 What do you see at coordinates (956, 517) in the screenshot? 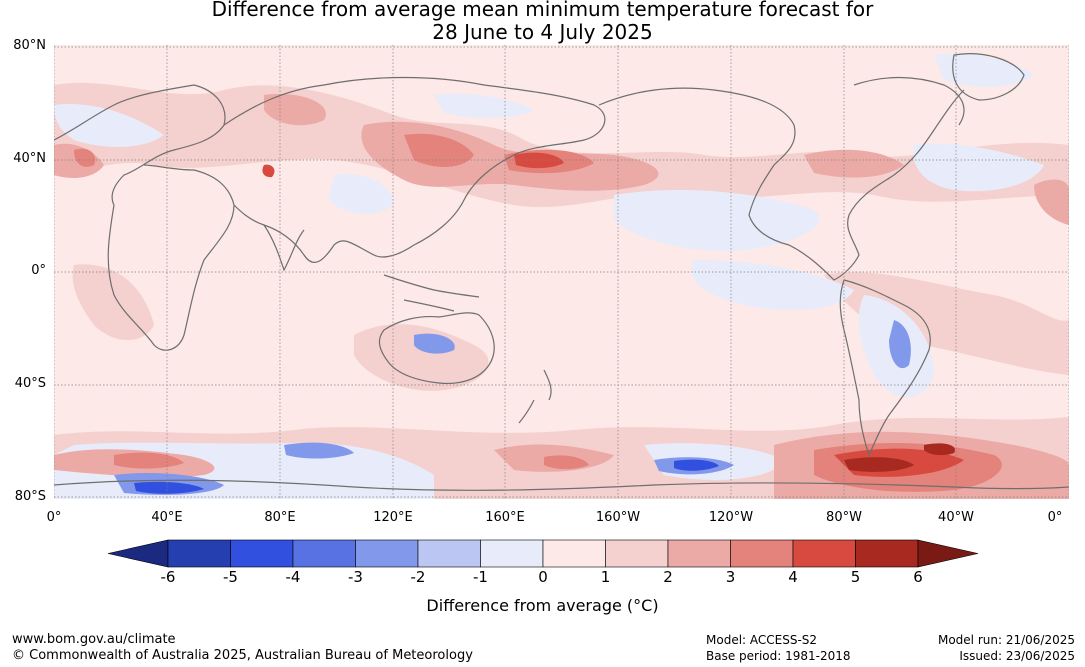
I see `lon-label-40w: 40°W` at bounding box center [956, 517].